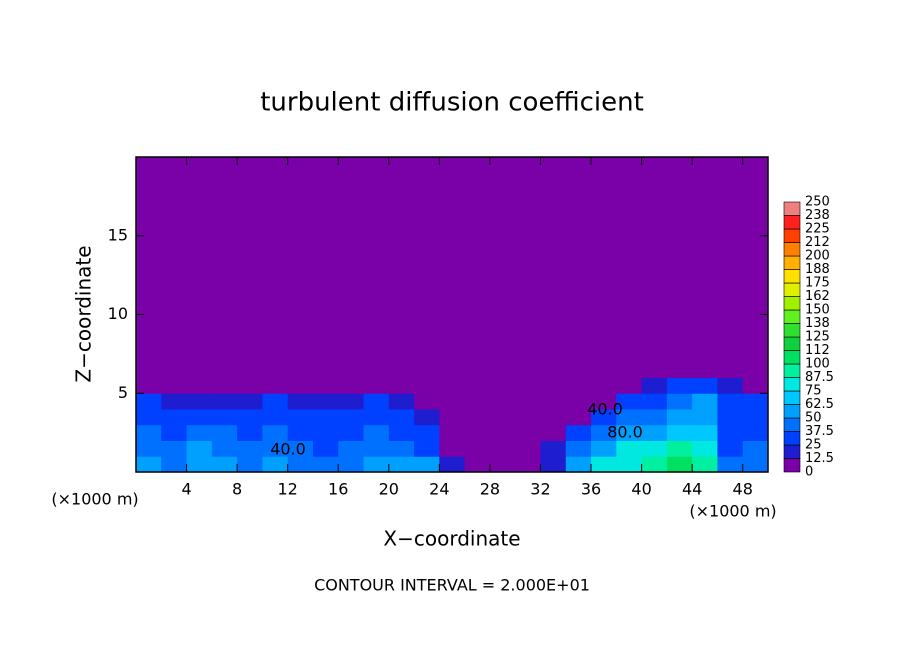 The width and height of the screenshot is (904, 654). I want to click on x-tick-label: 36, so click(591, 489).